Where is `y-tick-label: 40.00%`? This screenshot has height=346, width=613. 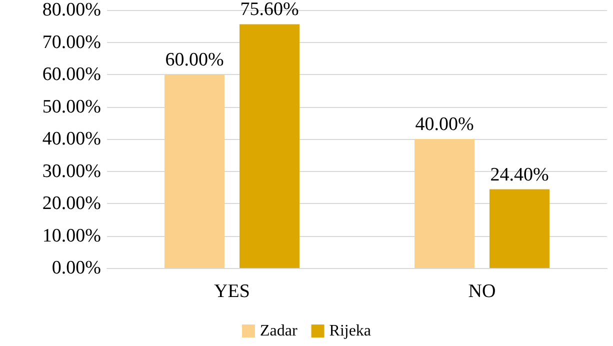 y-tick-label: 40.00% is located at coordinates (72, 139).